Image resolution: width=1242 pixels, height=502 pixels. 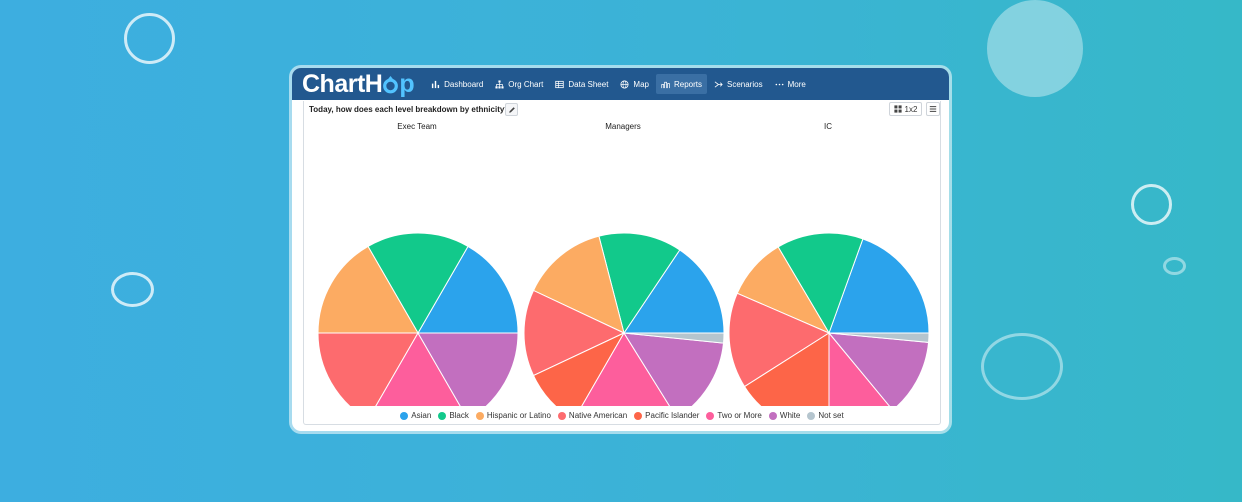 I want to click on legend-label: Not set, so click(x=831, y=415).